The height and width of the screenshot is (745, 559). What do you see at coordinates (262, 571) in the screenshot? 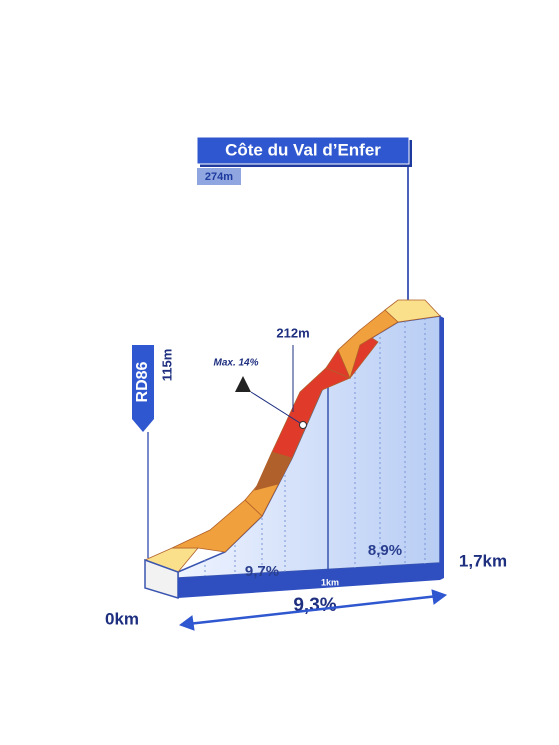
I see `segment-gradient: 9,7%` at bounding box center [262, 571].